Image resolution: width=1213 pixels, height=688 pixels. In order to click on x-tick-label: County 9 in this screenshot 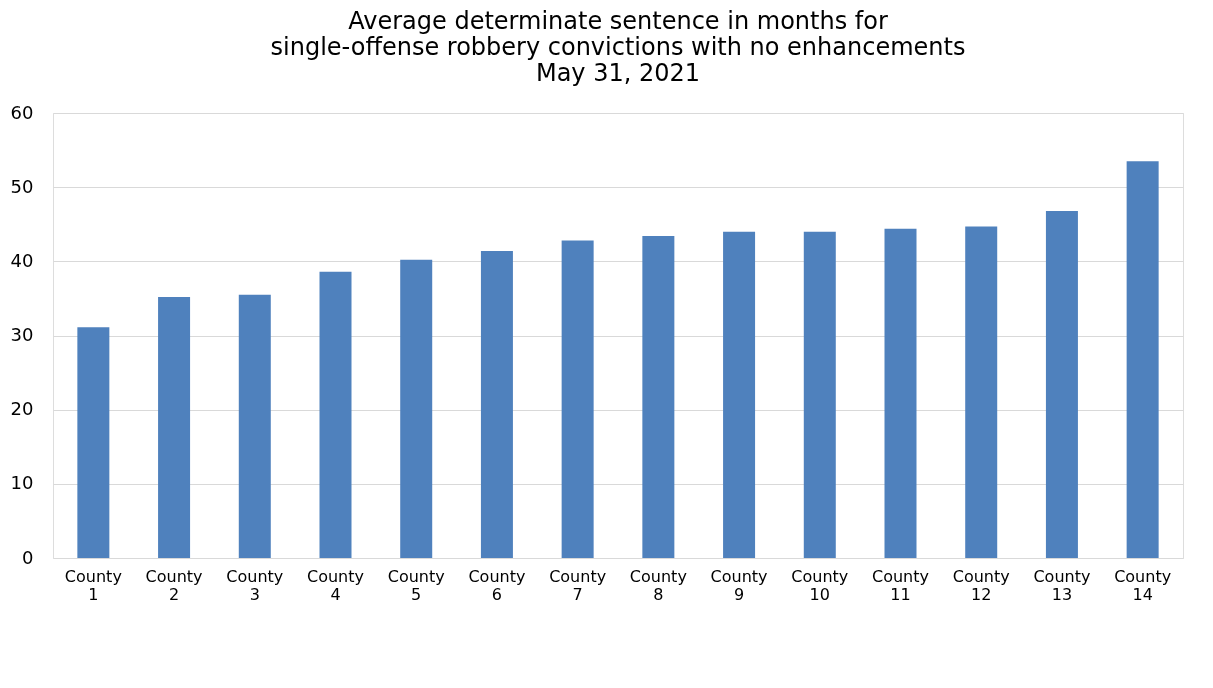, I will do `click(739, 585)`.